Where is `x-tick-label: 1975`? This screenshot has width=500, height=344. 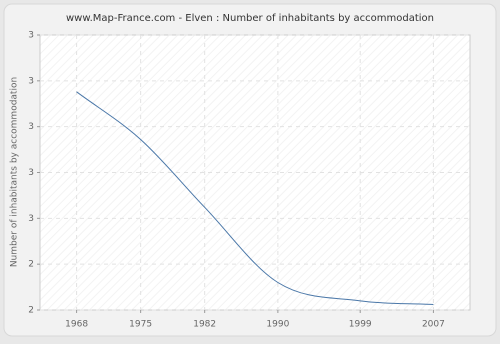 x-tick-label: 1975 is located at coordinates (140, 325).